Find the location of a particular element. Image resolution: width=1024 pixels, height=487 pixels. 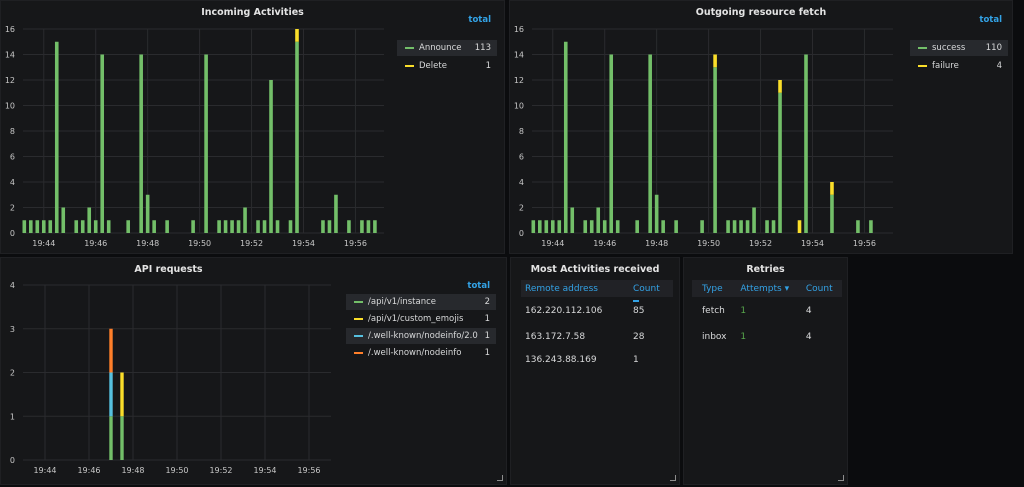

count-cell: 4 is located at coordinates (808, 336).